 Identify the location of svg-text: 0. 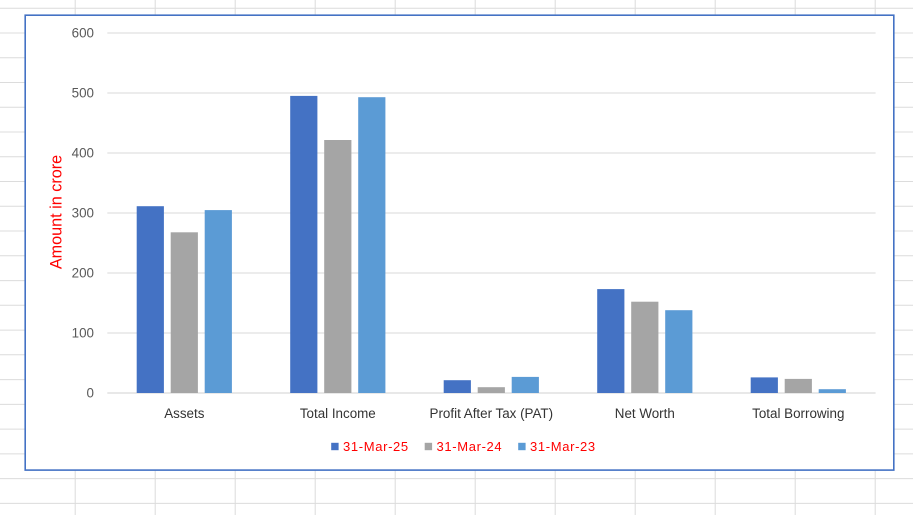
(90, 393).